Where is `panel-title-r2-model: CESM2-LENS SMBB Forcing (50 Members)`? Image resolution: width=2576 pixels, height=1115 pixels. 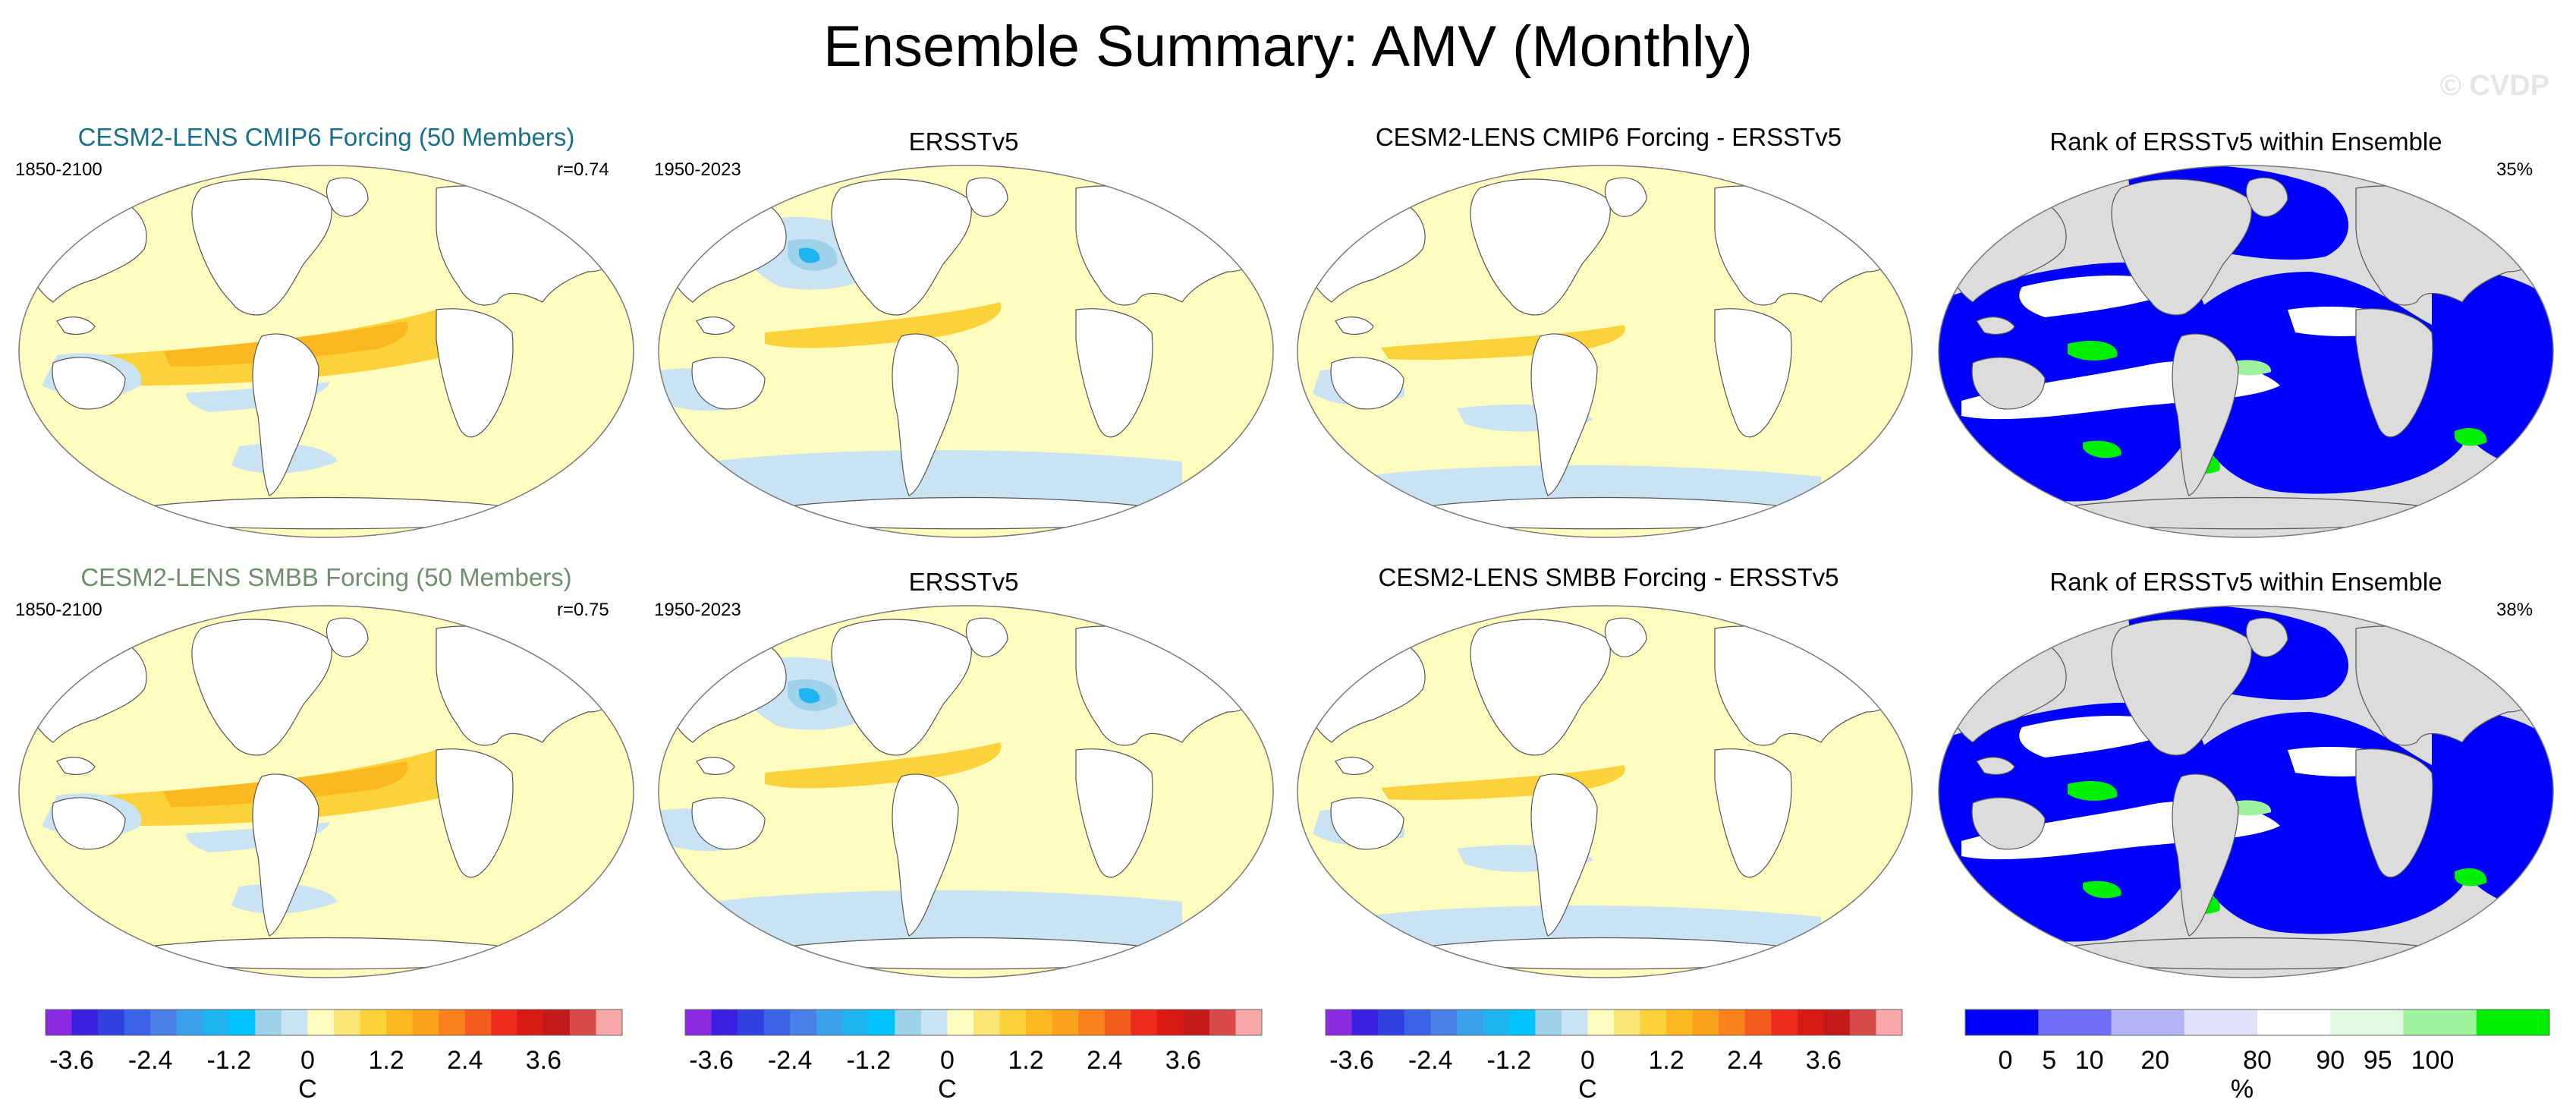
panel-title-r2-model: CESM2-LENS SMBB Forcing (50 Members) is located at coordinates (326, 577).